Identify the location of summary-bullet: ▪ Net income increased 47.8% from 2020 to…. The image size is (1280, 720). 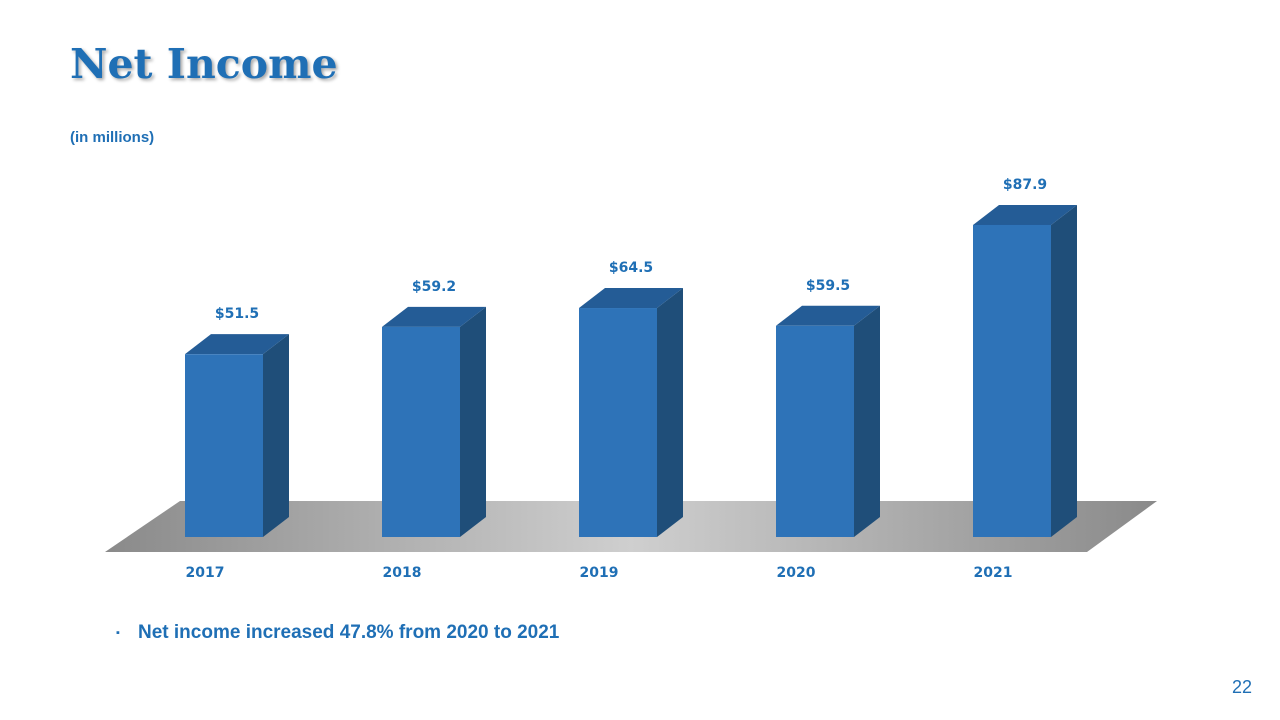
(337, 633).